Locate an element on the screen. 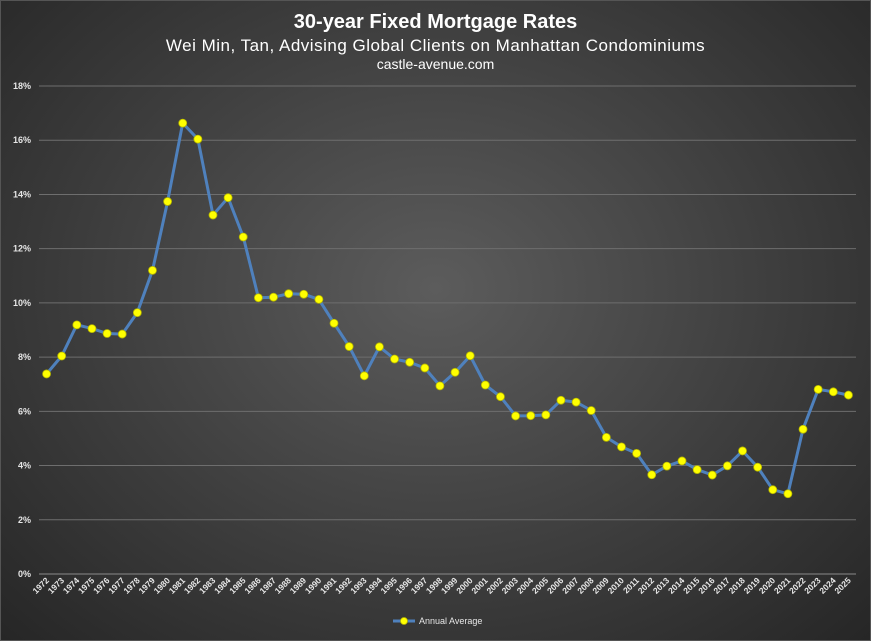 This screenshot has width=871, height=641. y-tick-label: 18% is located at coordinates (22, 86).